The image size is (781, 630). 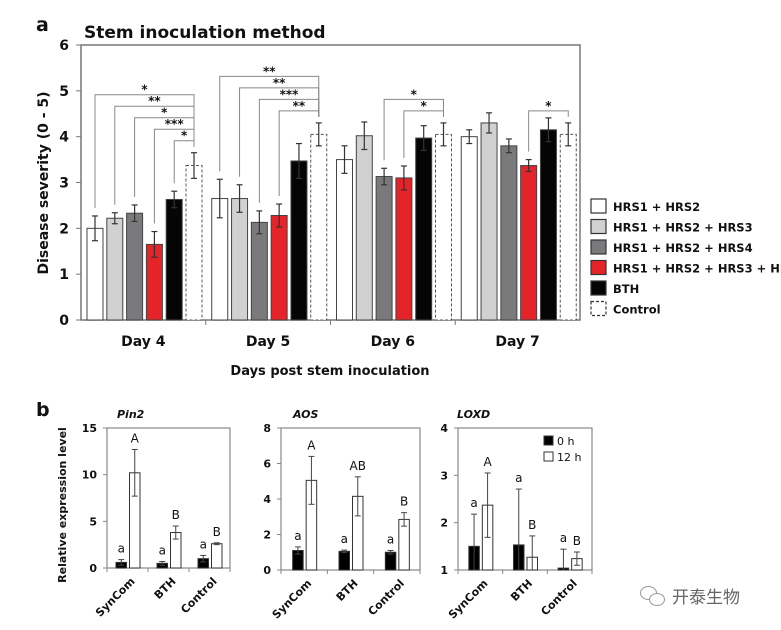 What do you see at coordinates (569, 457) in the screenshot?
I see `legend-label: 12 h` at bounding box center [569, 457].